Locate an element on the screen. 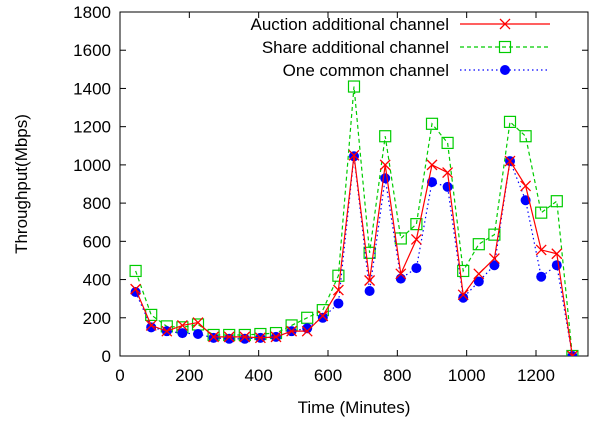  y-tick-label: 0 is located at coordinates (106, 356).